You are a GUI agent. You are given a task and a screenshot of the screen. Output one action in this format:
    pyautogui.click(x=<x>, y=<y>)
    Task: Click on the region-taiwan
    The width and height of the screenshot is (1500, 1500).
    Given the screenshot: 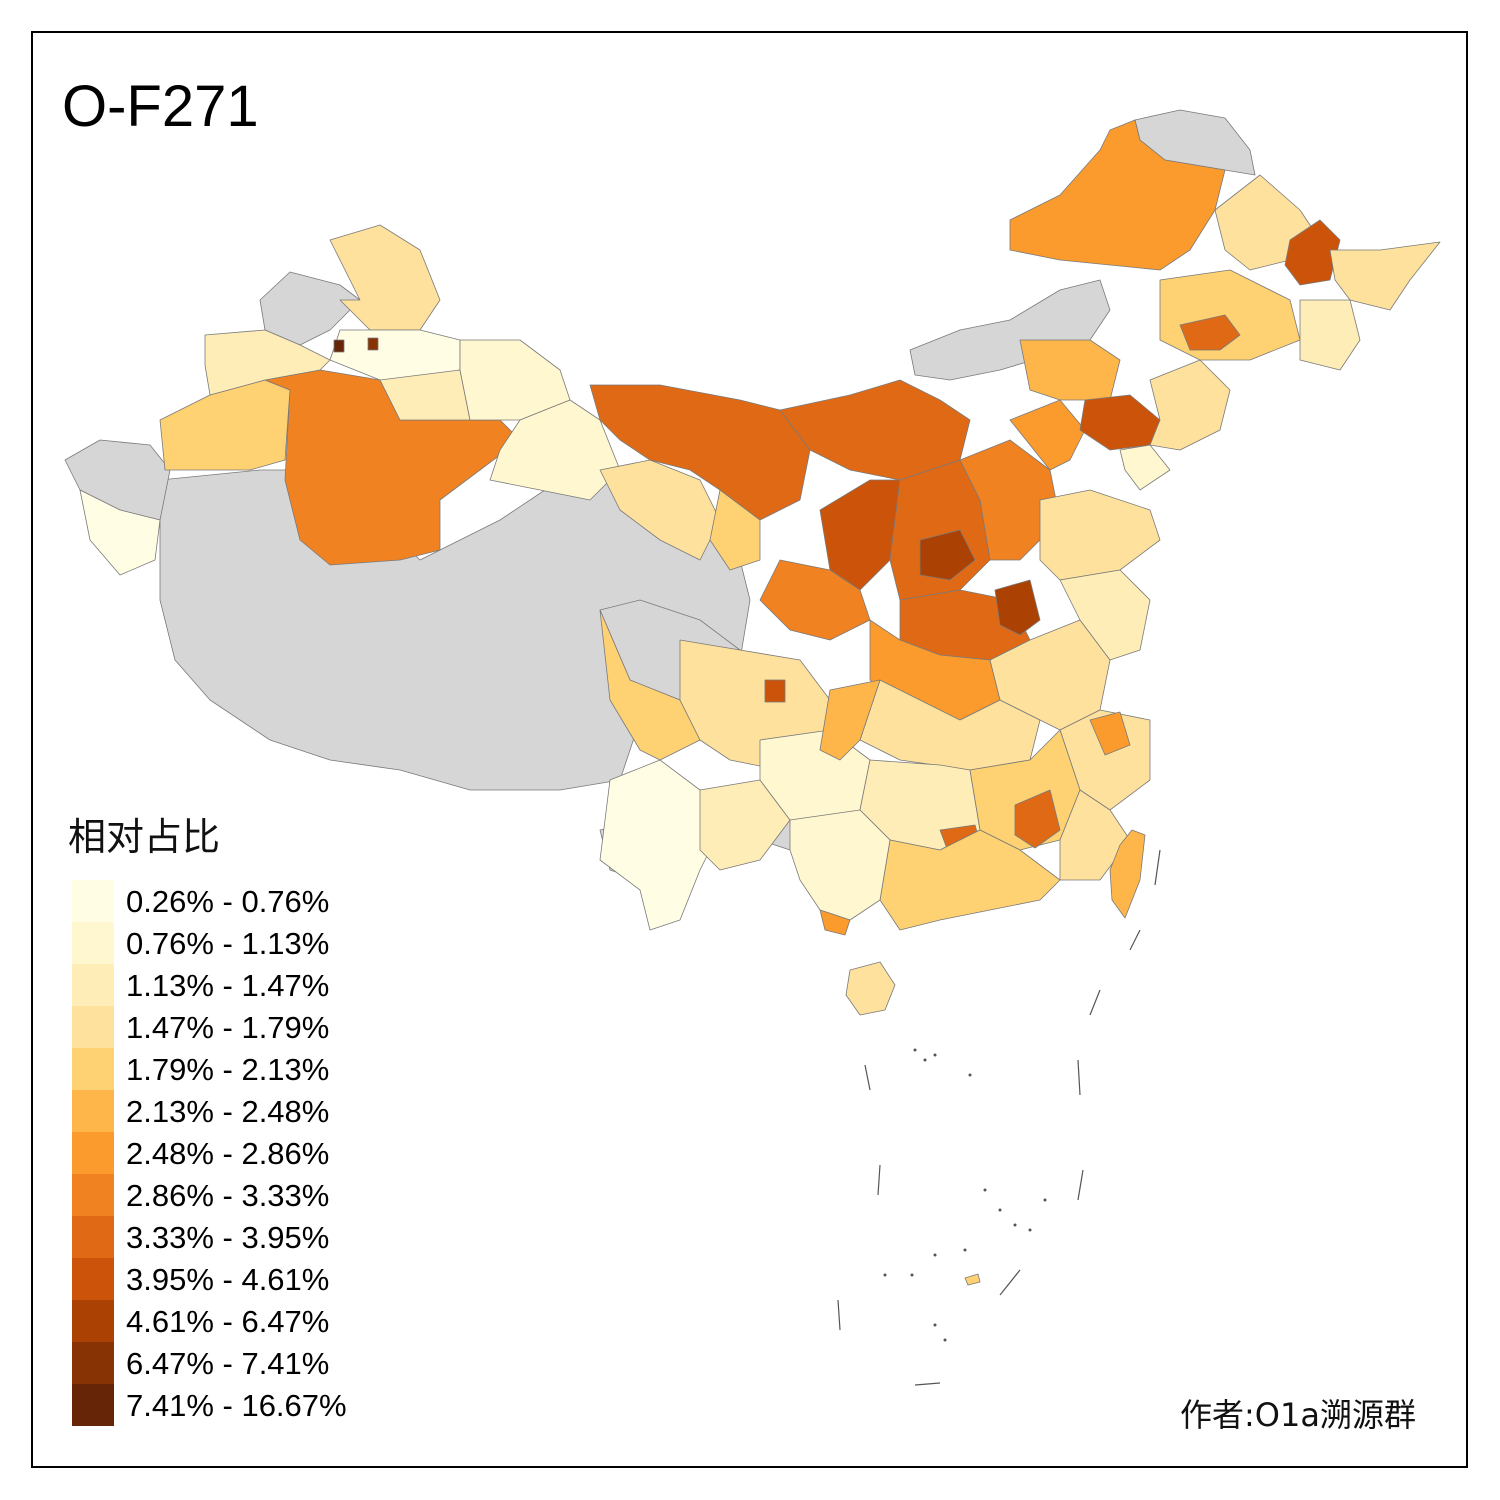 What is the action you would take?
    pyautogui.click(x=1127, y=874)
    